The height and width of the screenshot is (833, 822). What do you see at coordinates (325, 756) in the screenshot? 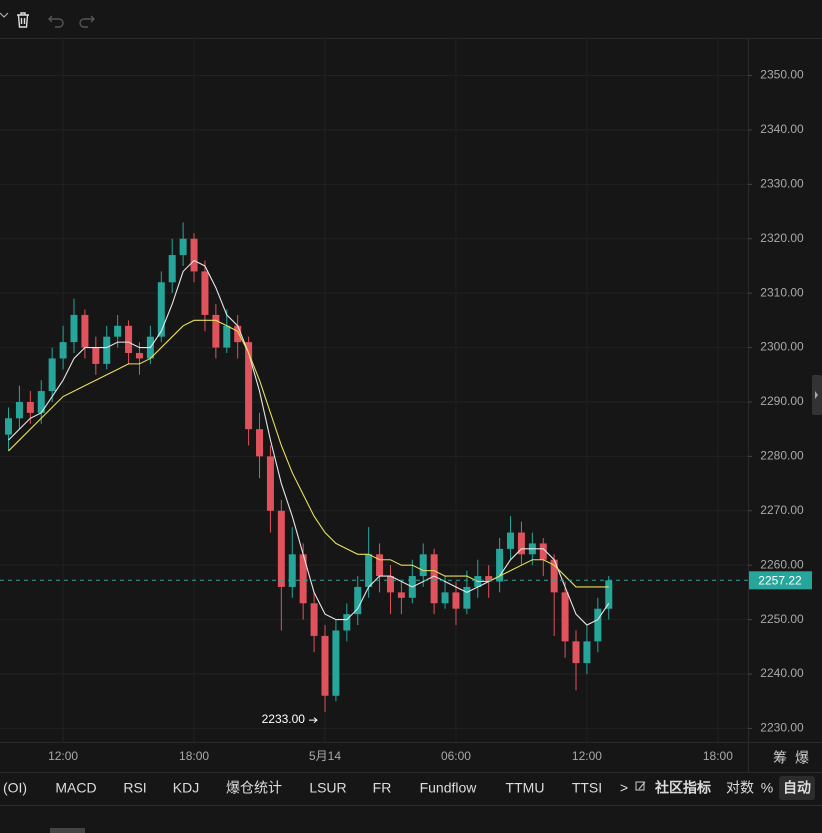
I see `x-tick-label: 5月14` at bounding box center [325, 756].